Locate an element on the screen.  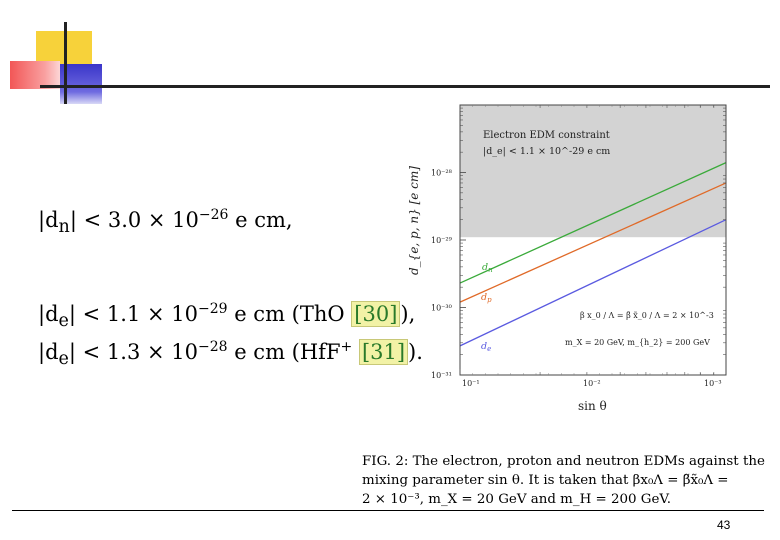
x-tick-label: 10⁻¹ is located at coordinates (471, 383).